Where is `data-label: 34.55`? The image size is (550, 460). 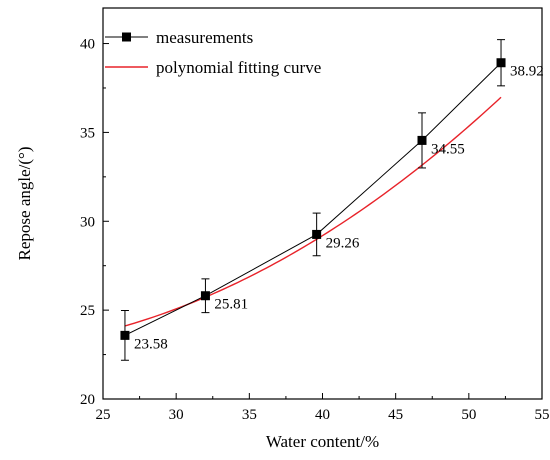
data-label: 34.55 is located at coordinates (448, 149).